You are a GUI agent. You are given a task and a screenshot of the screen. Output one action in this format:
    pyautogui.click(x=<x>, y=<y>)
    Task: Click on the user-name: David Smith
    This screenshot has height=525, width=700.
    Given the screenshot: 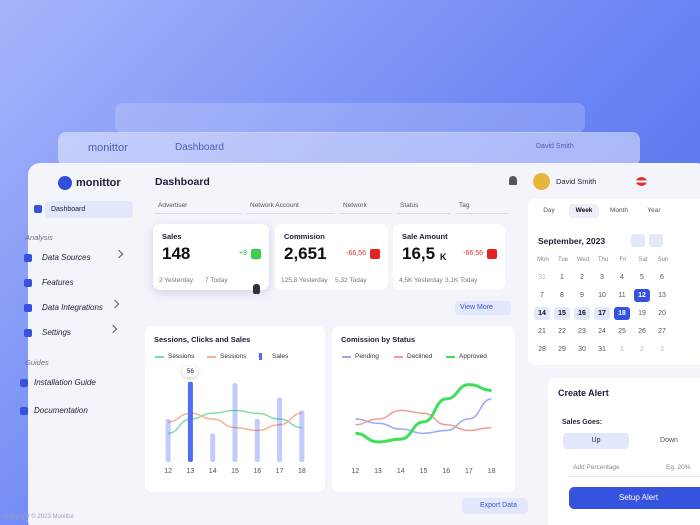 What is the action you would take?
    pyautogui.click(x=576, y=181)
    